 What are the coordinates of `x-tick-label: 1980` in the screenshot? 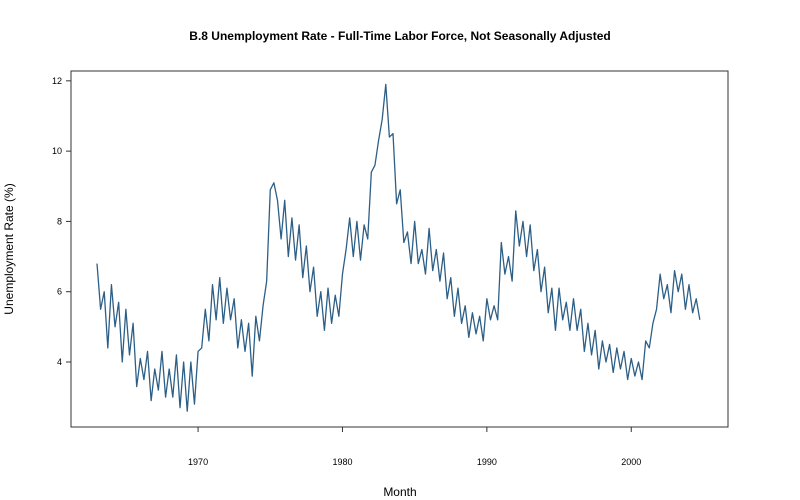 It's located at (342, 462).